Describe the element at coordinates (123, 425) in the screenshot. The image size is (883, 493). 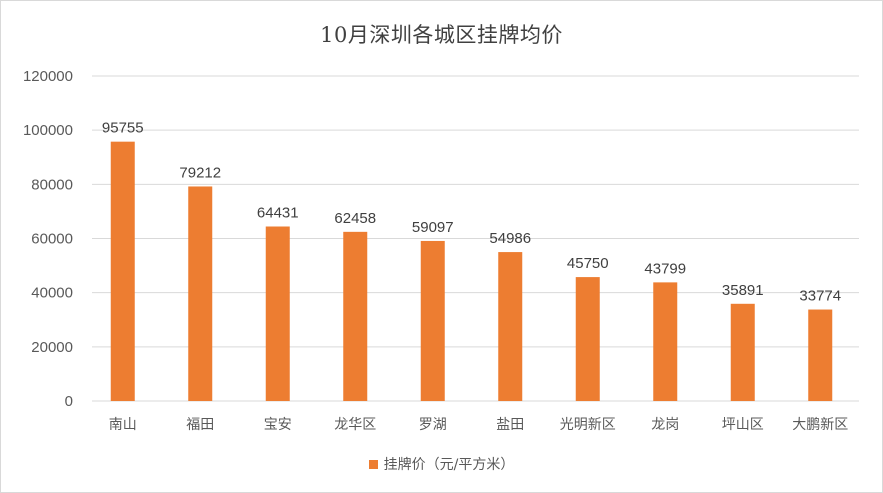
I see `category-label: 南山` at that location.